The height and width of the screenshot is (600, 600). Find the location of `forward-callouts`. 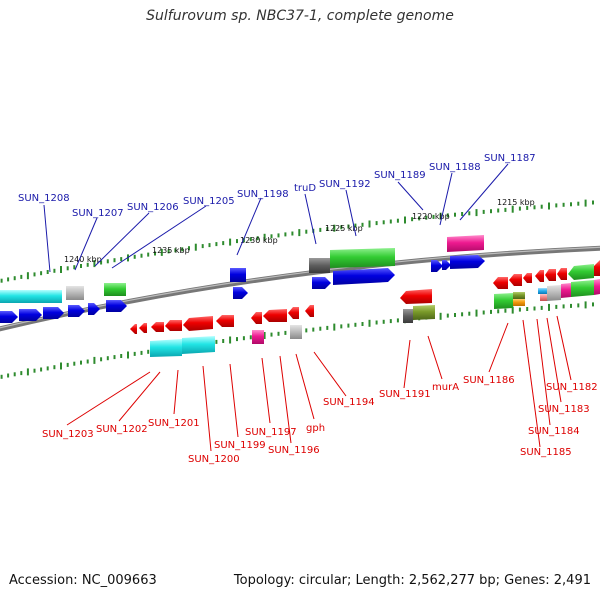

forward-callouts is located at coordinates (276, 218).